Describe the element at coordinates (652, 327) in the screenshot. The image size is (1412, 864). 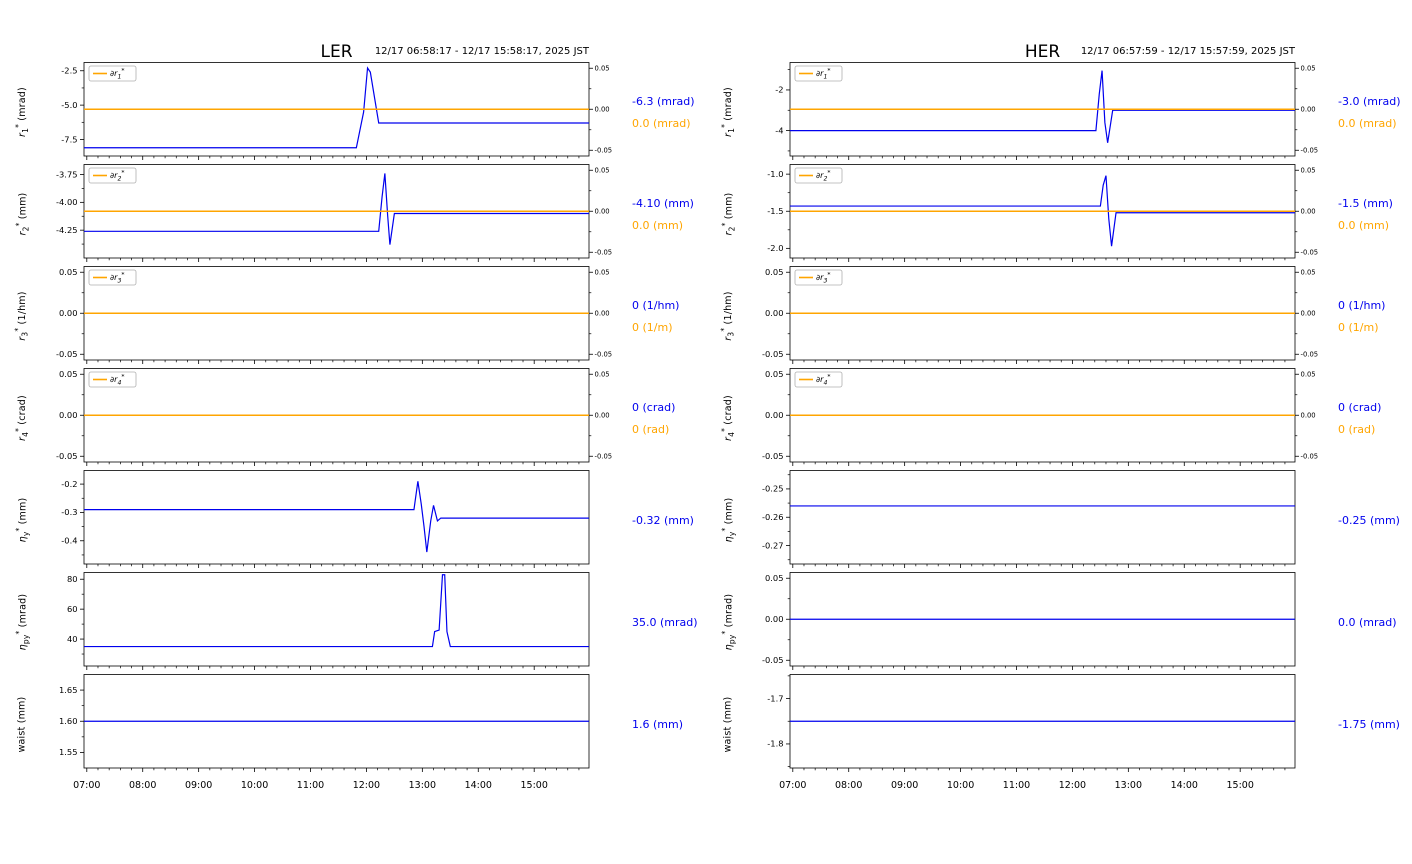
I see `value-label-orange: 0 (1/m)` at that location.